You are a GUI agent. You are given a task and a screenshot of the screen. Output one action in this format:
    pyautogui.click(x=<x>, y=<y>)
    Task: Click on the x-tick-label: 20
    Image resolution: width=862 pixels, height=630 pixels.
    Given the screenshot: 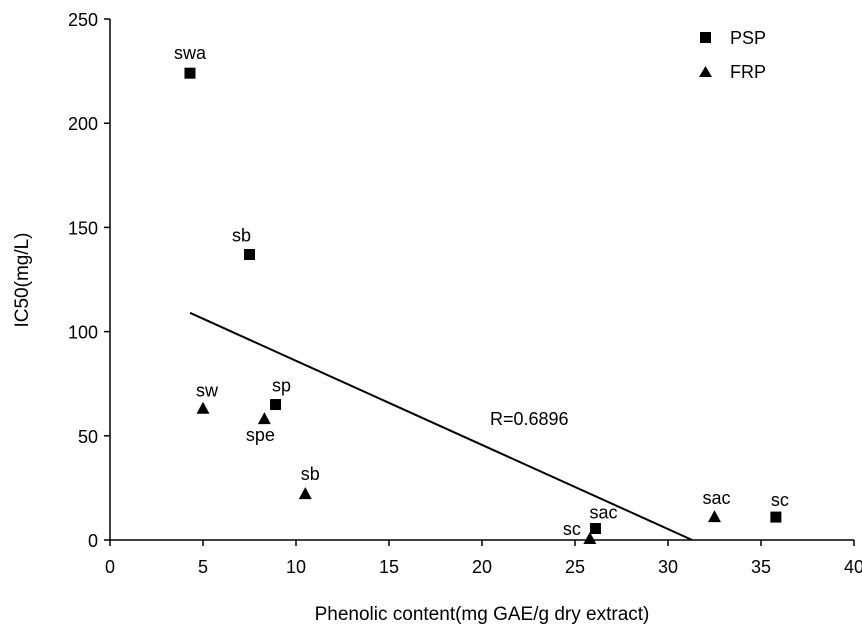 What is the action you would take?
    pyautogui.click(x=482, y=567)
    